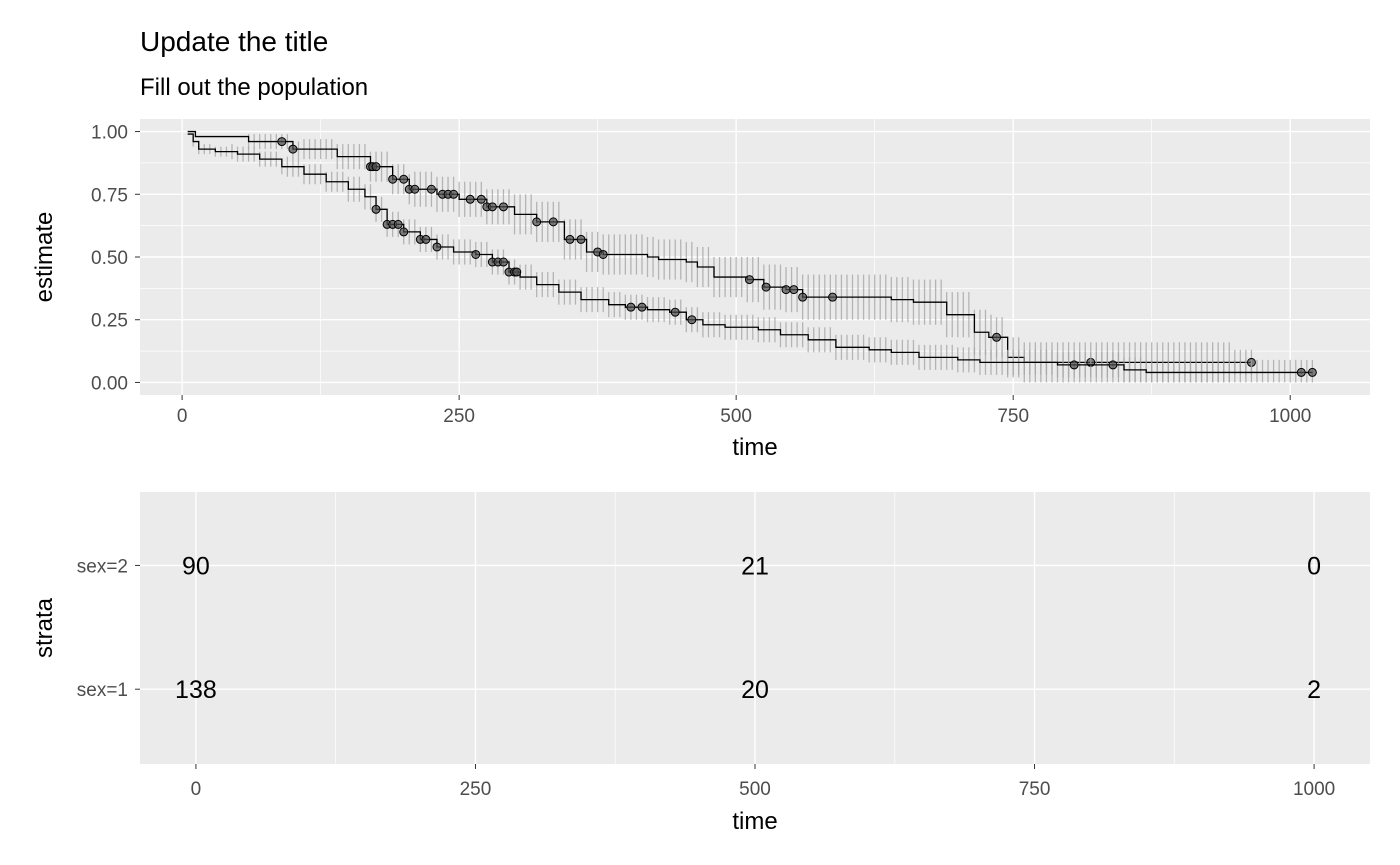 The width and height of the screenshot is (1400, 865). What do you see at coordinates (109, 258) in the screenshot?
I see `km-y-tick-label: 0.50` at bounding box center [109, 258].